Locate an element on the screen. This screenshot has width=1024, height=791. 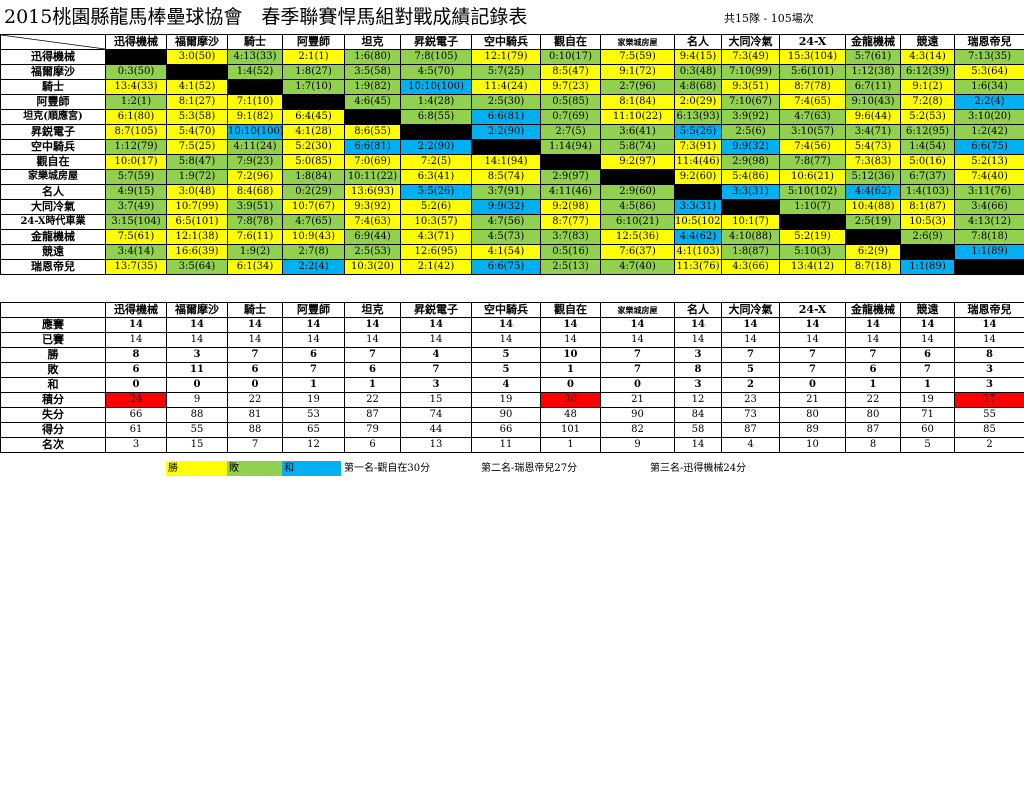
match-result-cell: 10:7(67) is located at coordinates (313, 207).